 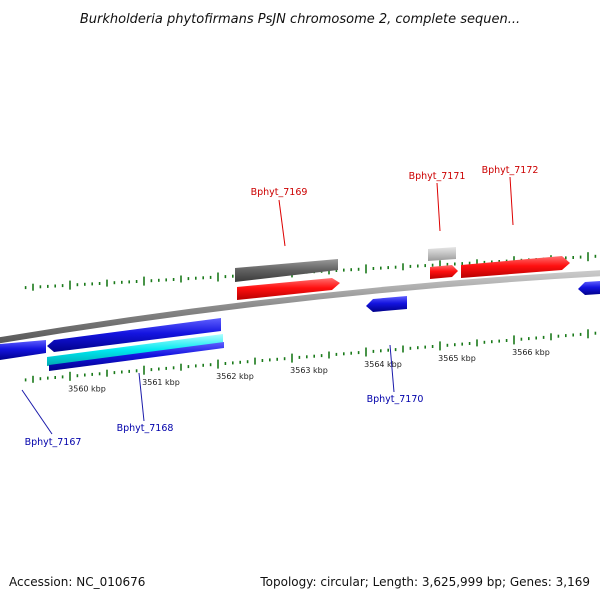 I want to click on gene-label-bphyt-7171: Bphyt_7171, so click(x=437, y=176).